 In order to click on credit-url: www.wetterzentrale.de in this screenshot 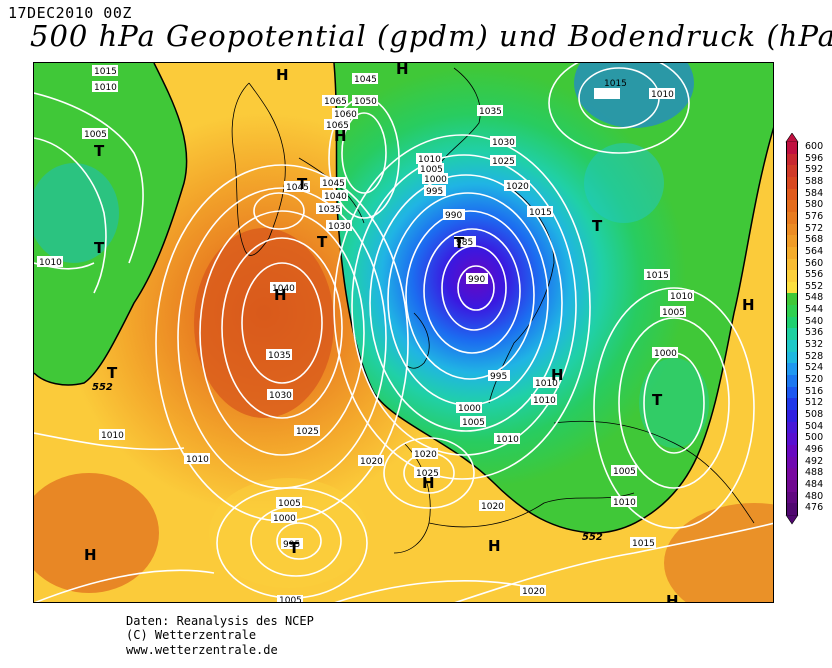, I will do `click(202, 650)`.